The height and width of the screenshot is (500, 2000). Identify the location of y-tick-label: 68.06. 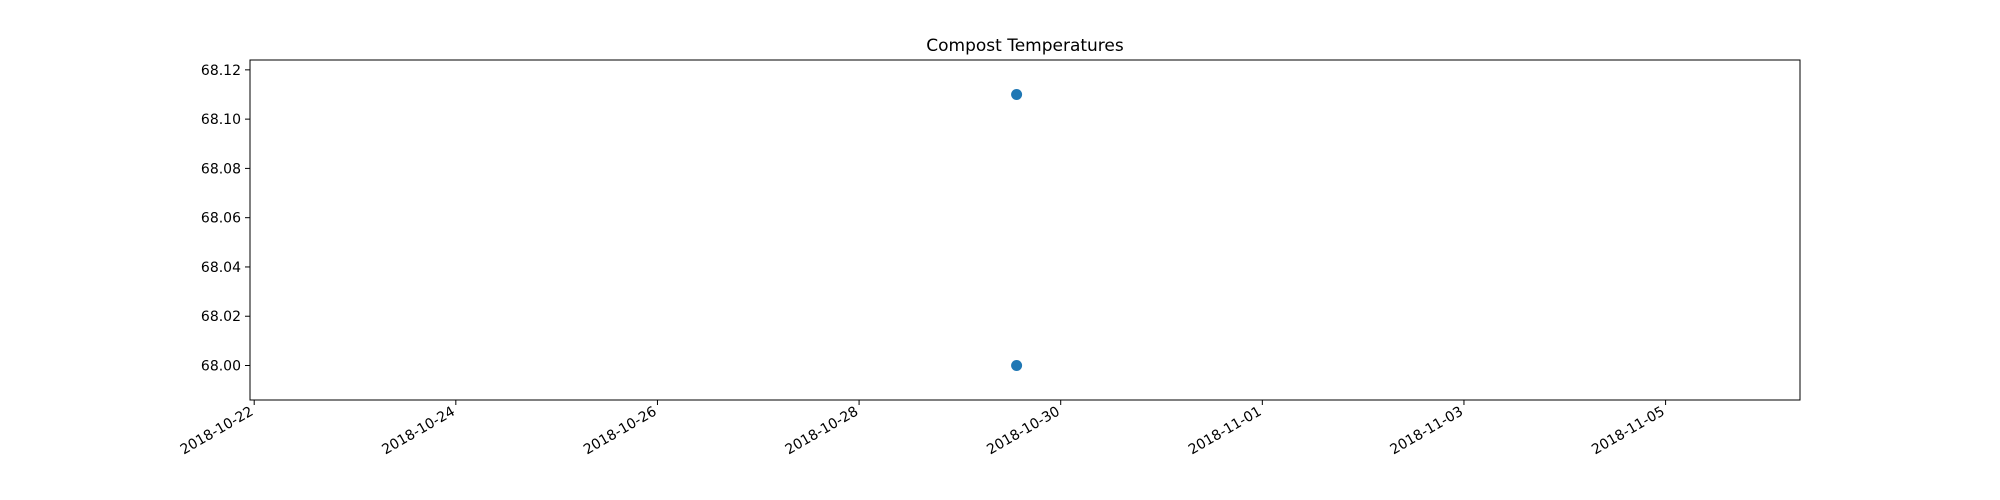
(221, 219).